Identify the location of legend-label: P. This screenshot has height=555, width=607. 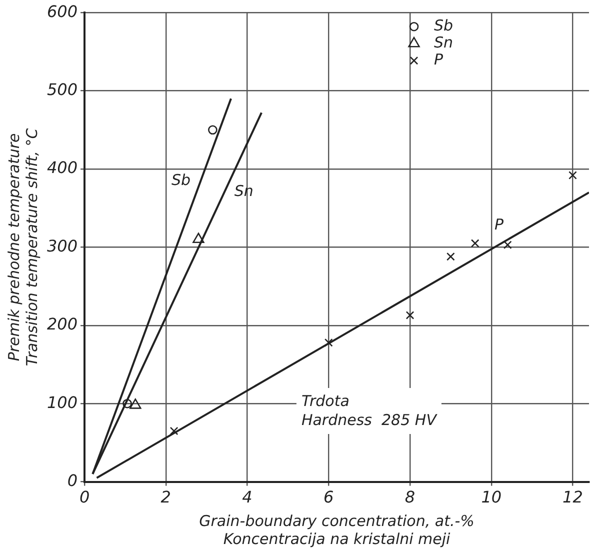
(439, 59).